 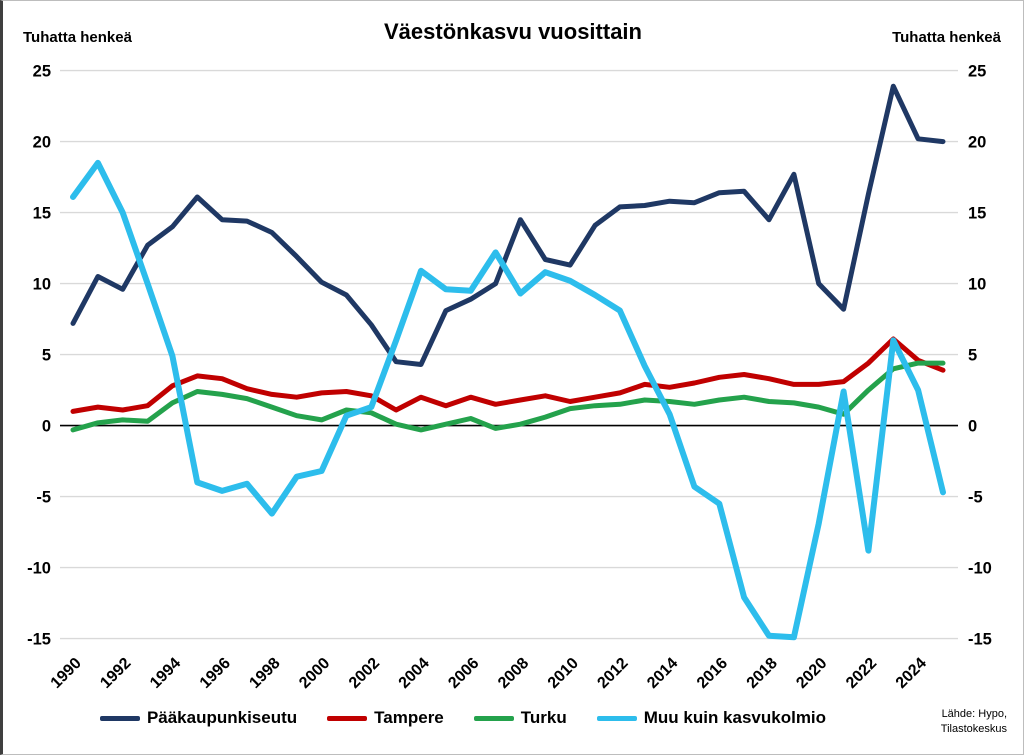 What do you see at coordinates (42, 143) in the screenshot?
I see `y-tick-label-left: 20` at bounding box center [42, 143].